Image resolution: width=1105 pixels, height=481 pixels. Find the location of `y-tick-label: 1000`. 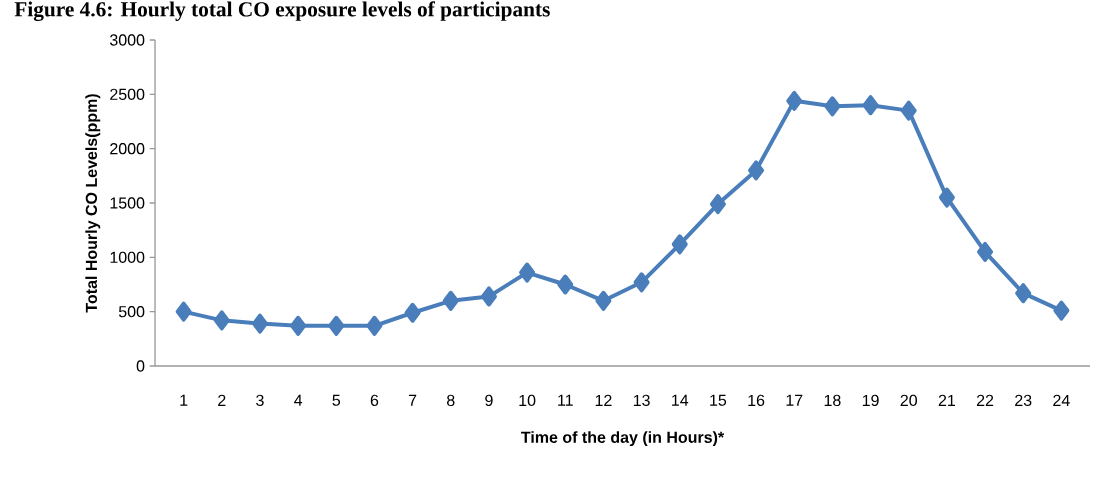

y-tick-label: 1000 is located at coordinates (127, 257).